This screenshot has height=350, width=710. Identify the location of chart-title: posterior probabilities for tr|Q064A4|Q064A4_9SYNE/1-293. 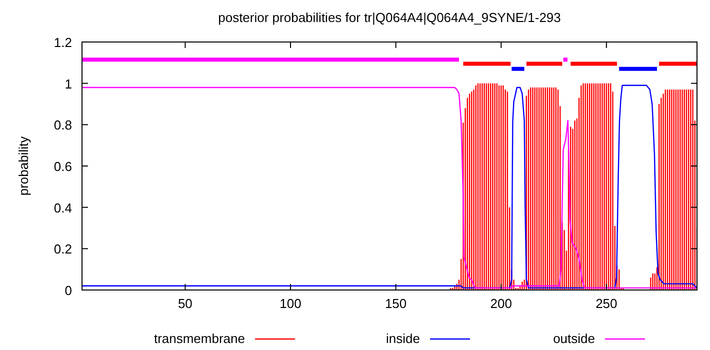
(389, 17).